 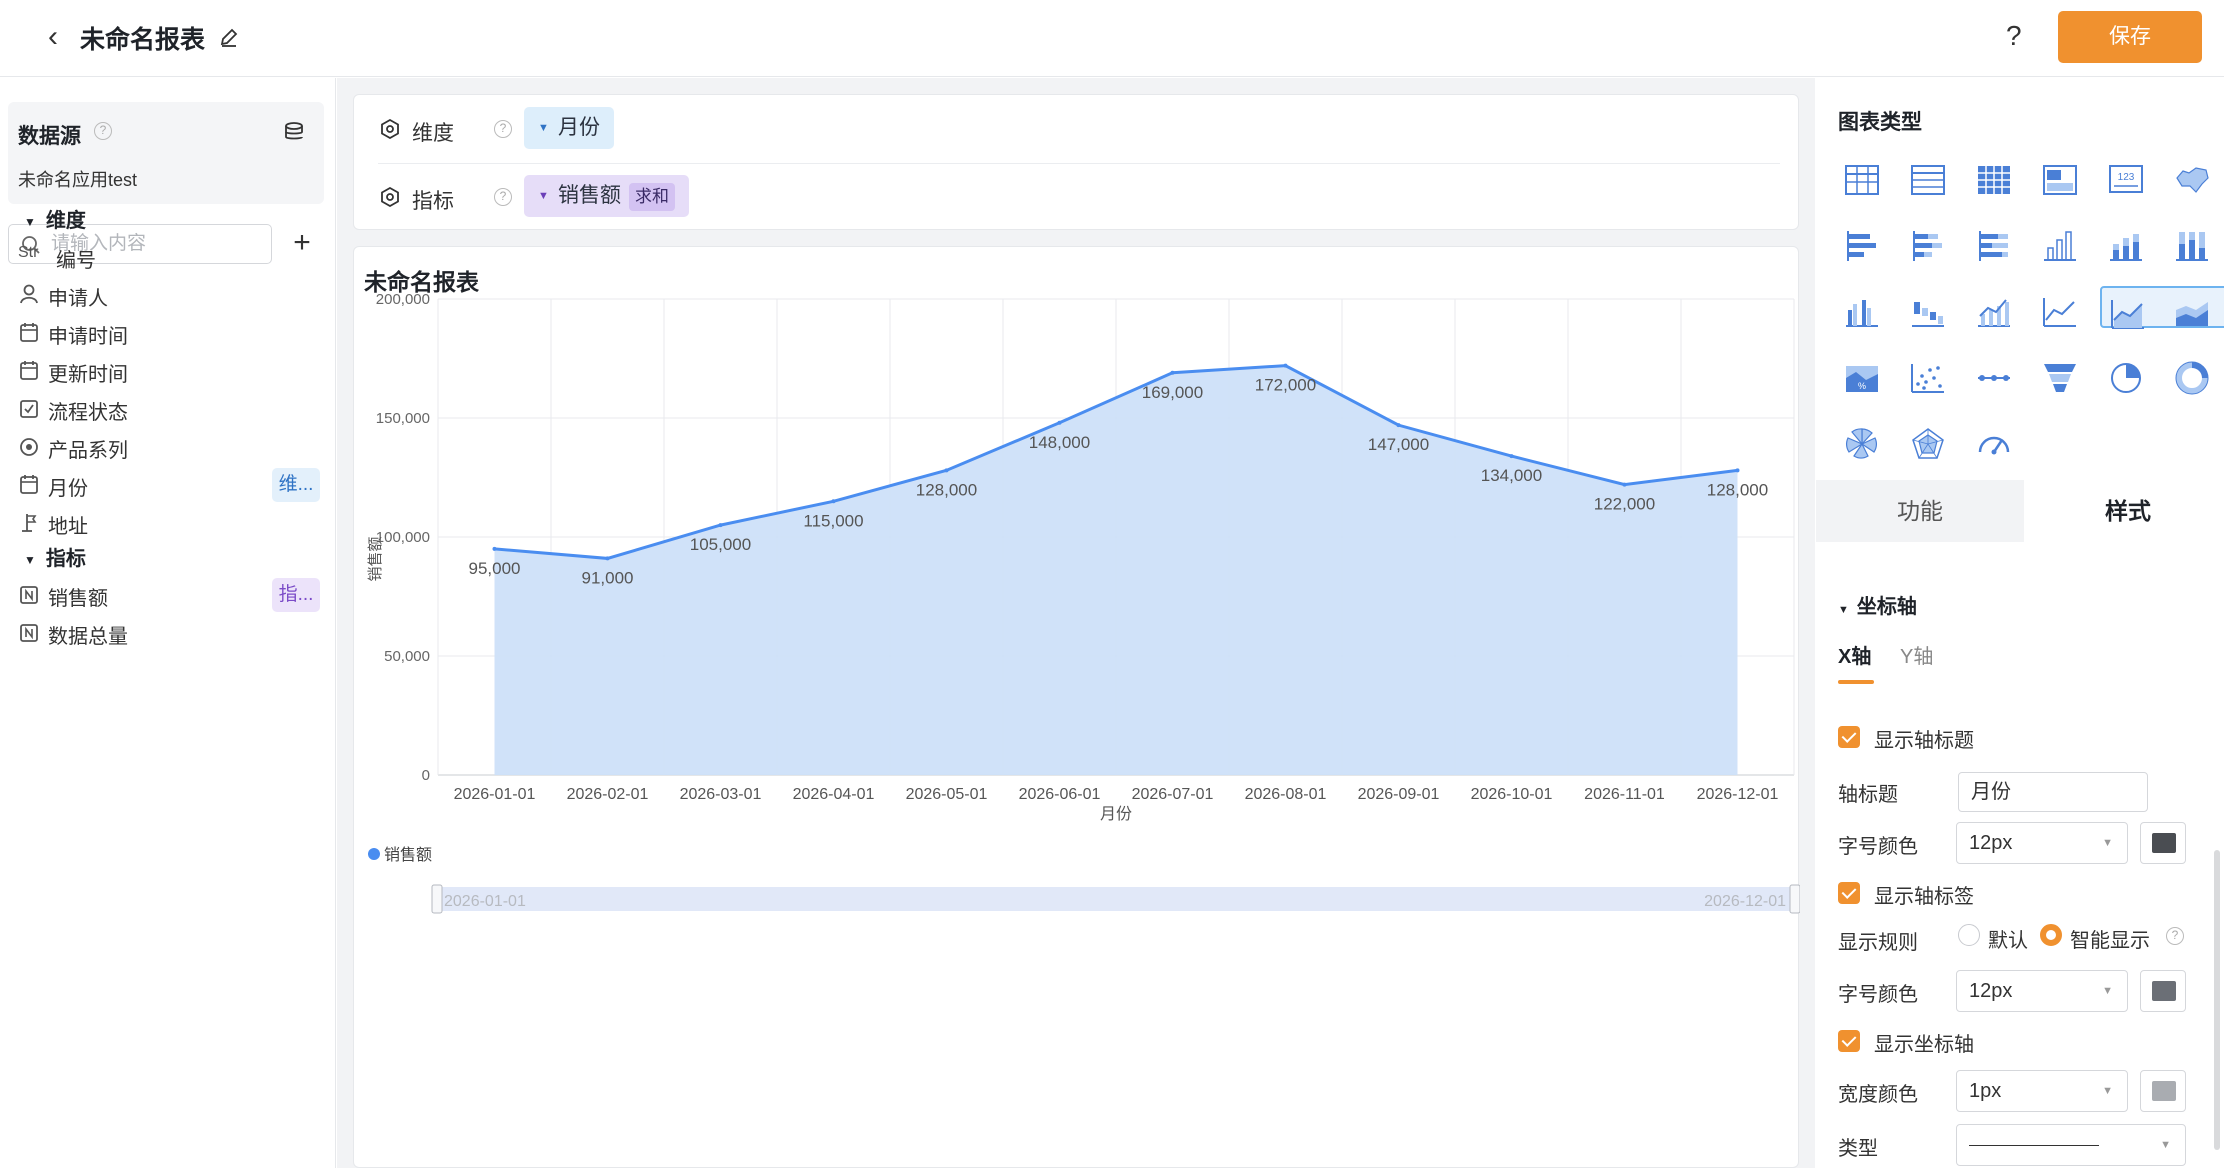 I want to click on chart-type-line, so click(x=2060, y=312).